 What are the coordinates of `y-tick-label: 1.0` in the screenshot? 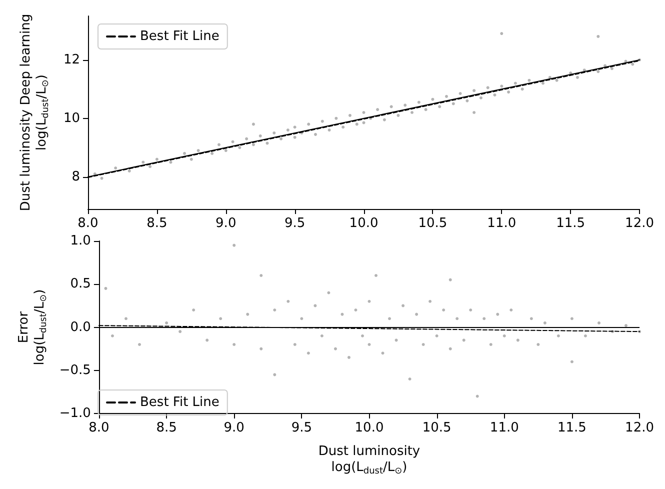 It's located at (80, 241).